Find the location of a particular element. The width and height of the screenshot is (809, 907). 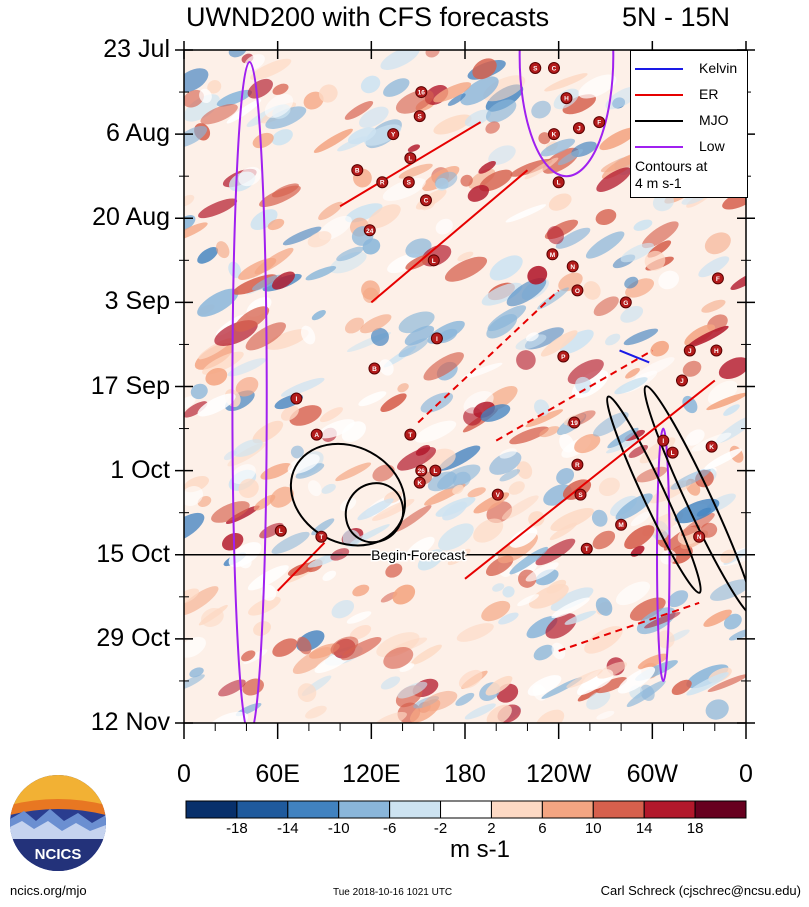

storm-label: C is located at coordinates (426, 201).